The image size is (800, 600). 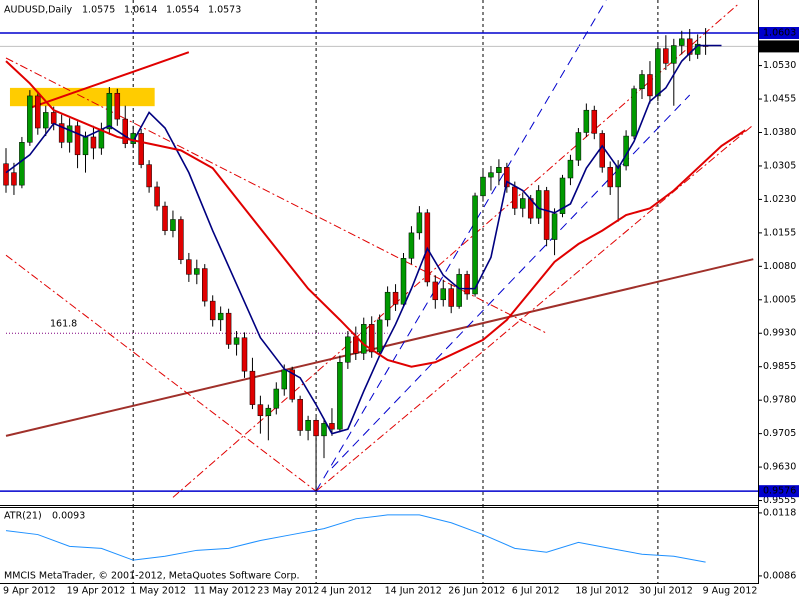 What do you see at coordinates (225, 591) in the screenshot?
I see `x-tick-label: 11 May 2012` at bounding box center [225, 591].